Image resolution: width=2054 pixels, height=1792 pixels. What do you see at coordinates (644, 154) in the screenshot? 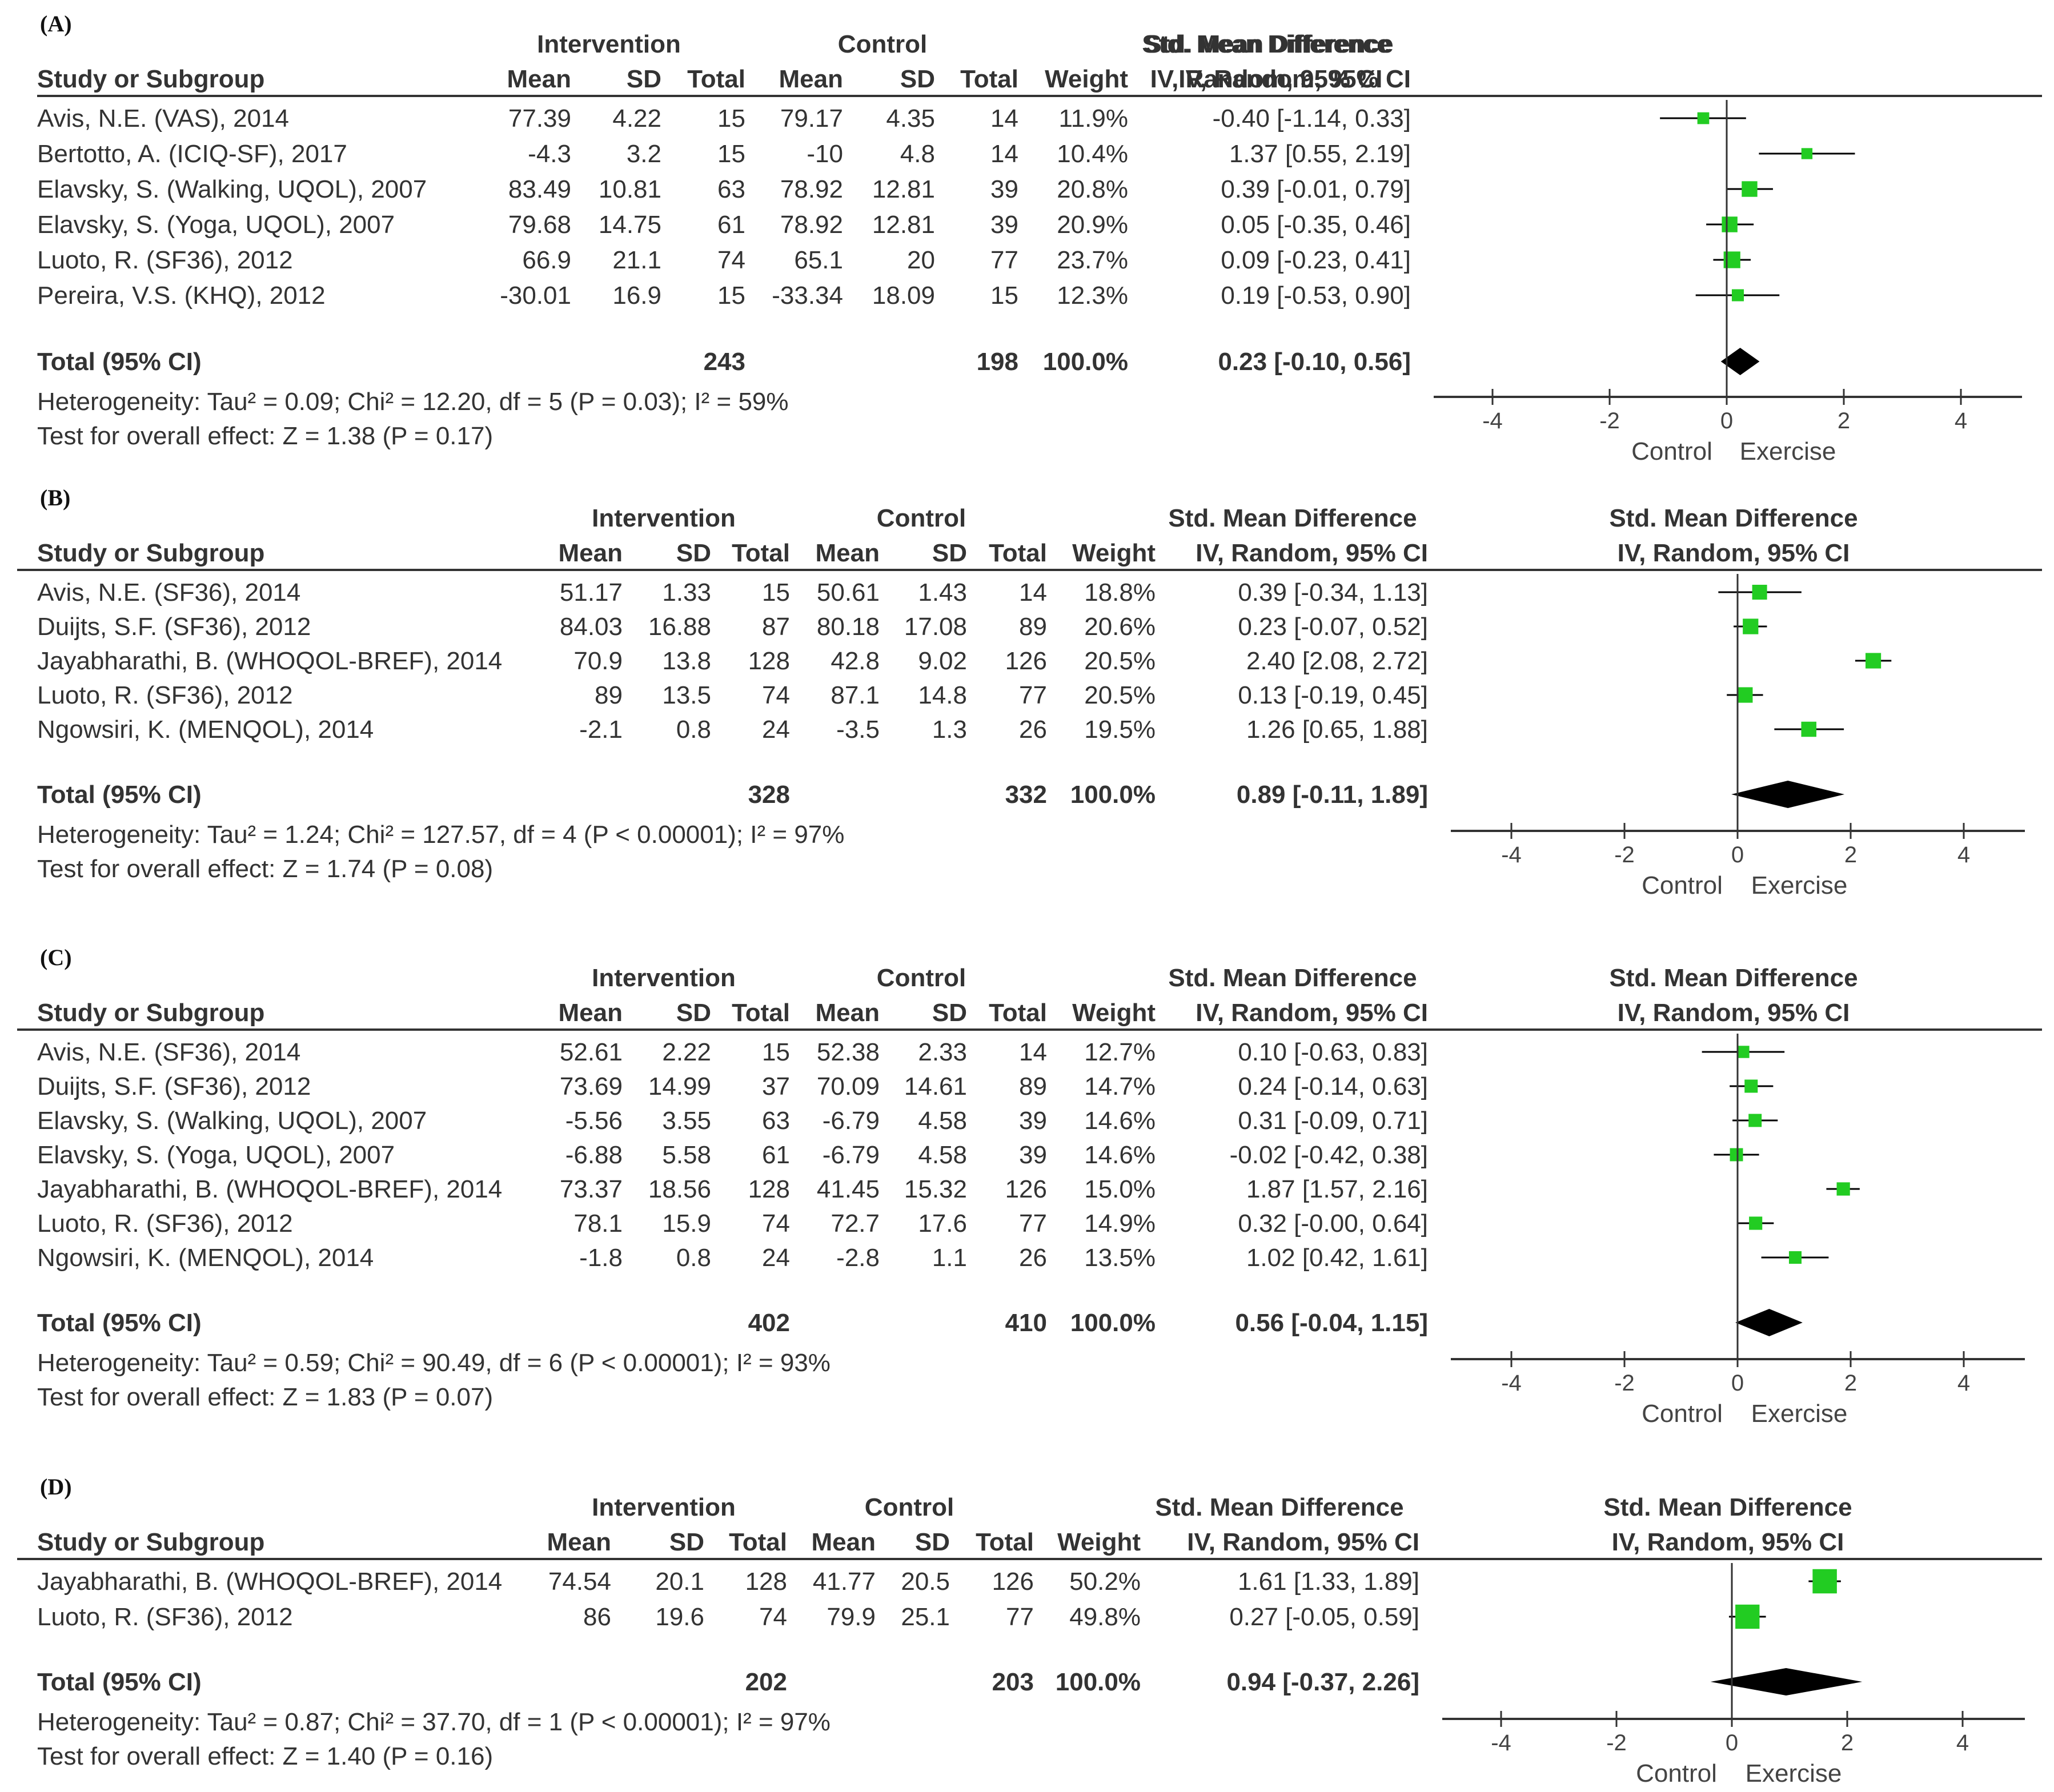
I see `intervention-sd: 3.2` at bounding box center [644, 154].